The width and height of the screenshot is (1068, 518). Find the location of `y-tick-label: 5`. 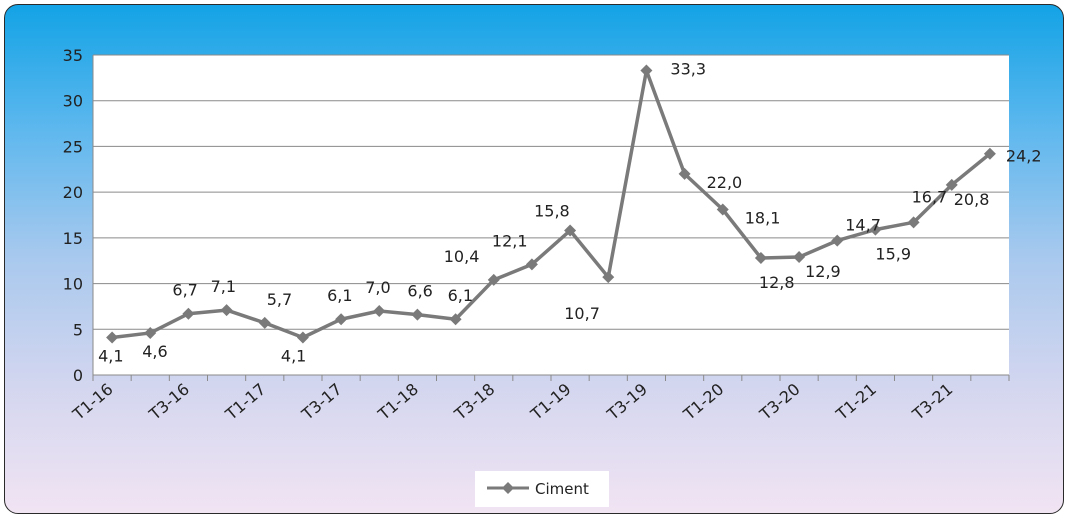

y-tick-label: 5 is located at coordinates (78, 329).